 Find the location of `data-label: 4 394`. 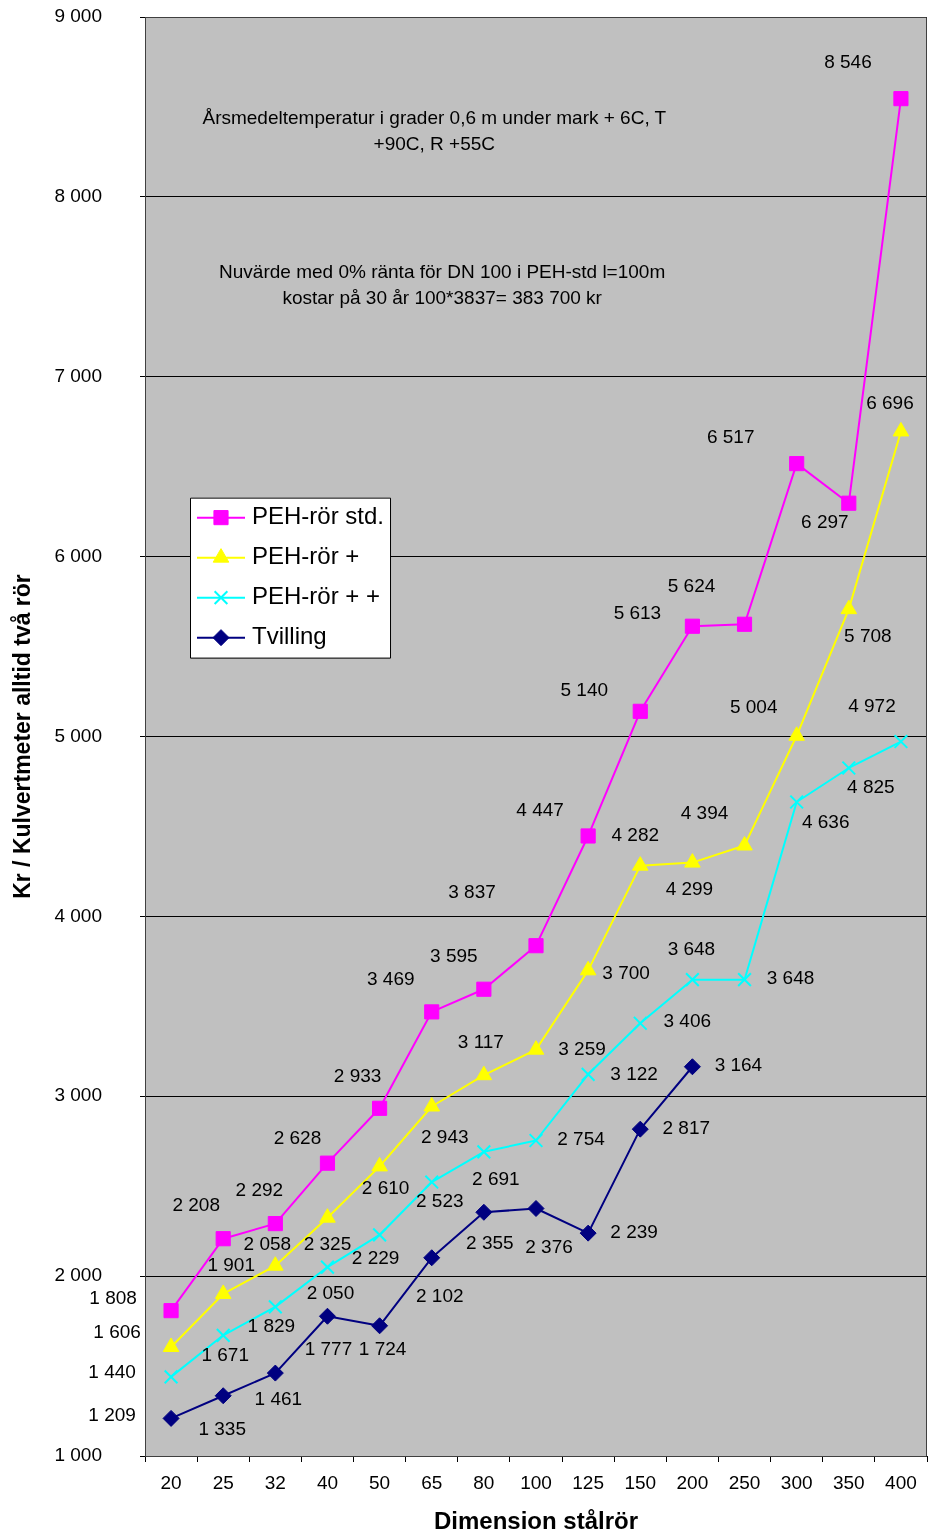

data-label: 4 394 is located at coordinates (704, 812).